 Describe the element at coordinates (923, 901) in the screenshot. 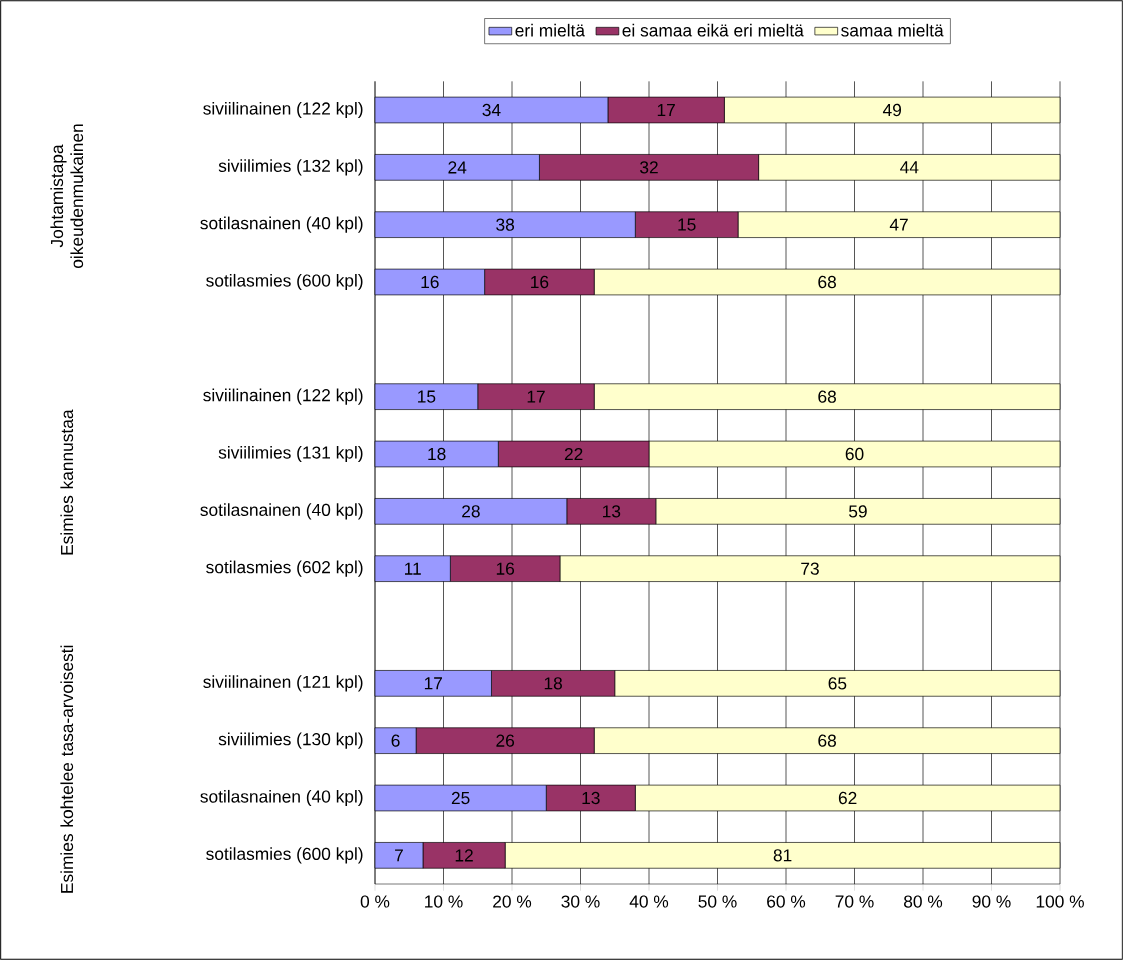

I see `x-tick-label: 80 %` at that location.